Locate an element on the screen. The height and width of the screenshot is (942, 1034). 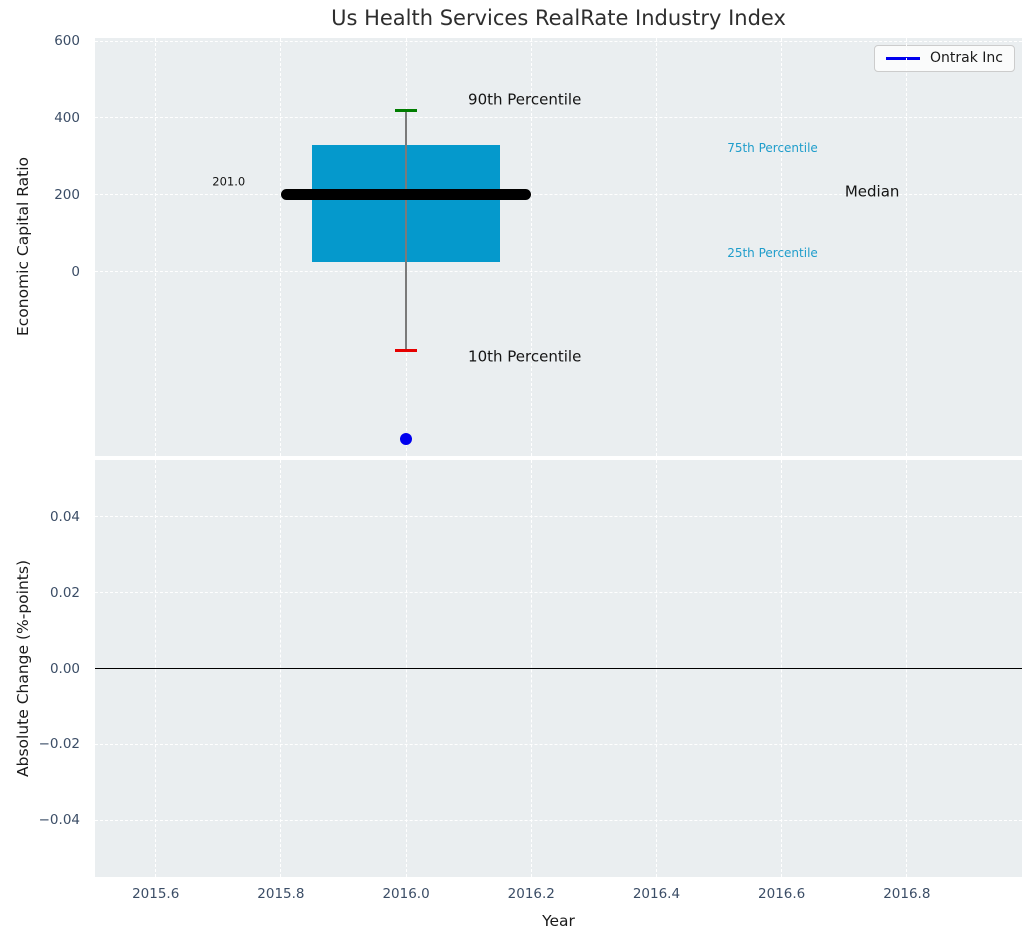
median-line is located at coordinates (406, 194).